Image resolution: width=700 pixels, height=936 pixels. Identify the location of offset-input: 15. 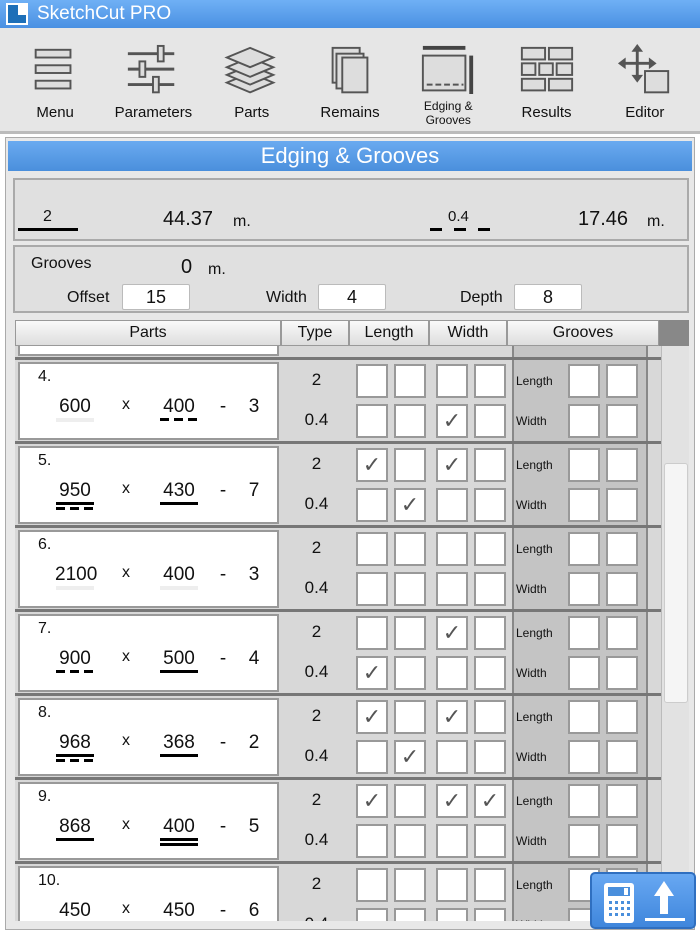
(156, 297).